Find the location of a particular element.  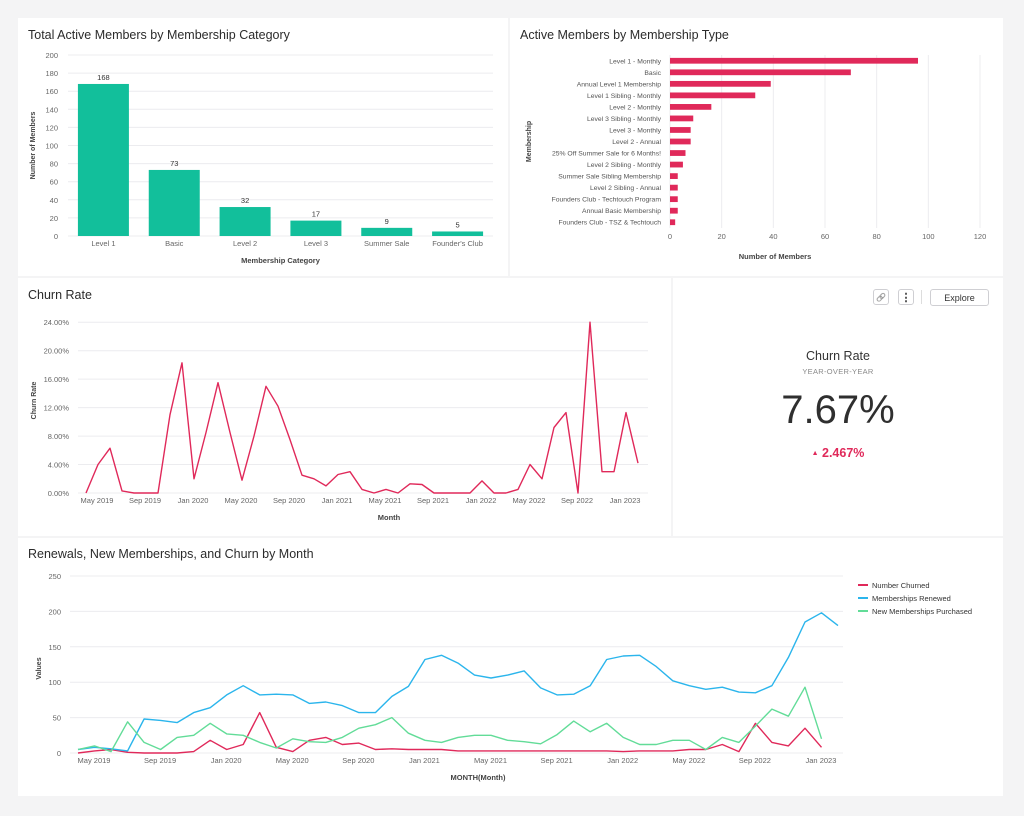

y-axis-label: Number of Members is located at coordinates (33, 146).